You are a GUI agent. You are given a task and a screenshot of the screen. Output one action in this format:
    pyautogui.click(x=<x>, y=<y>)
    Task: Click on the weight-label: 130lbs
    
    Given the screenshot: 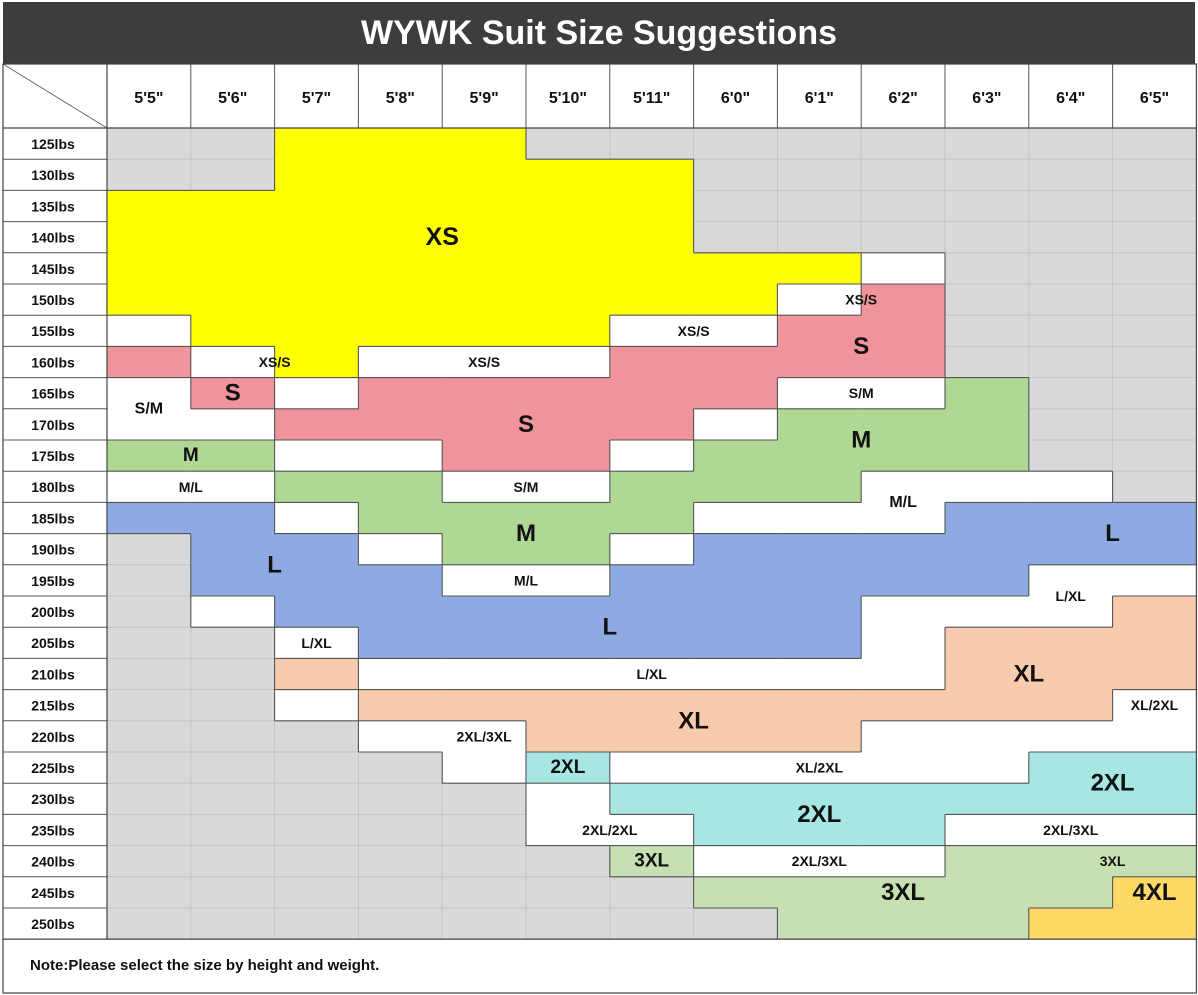 What is the action you would take?
    pyautogui.click(x=53, y=175)
    